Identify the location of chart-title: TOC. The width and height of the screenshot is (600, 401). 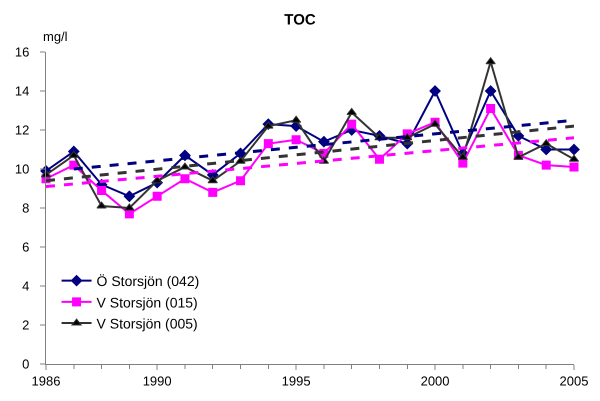
(300, 20).